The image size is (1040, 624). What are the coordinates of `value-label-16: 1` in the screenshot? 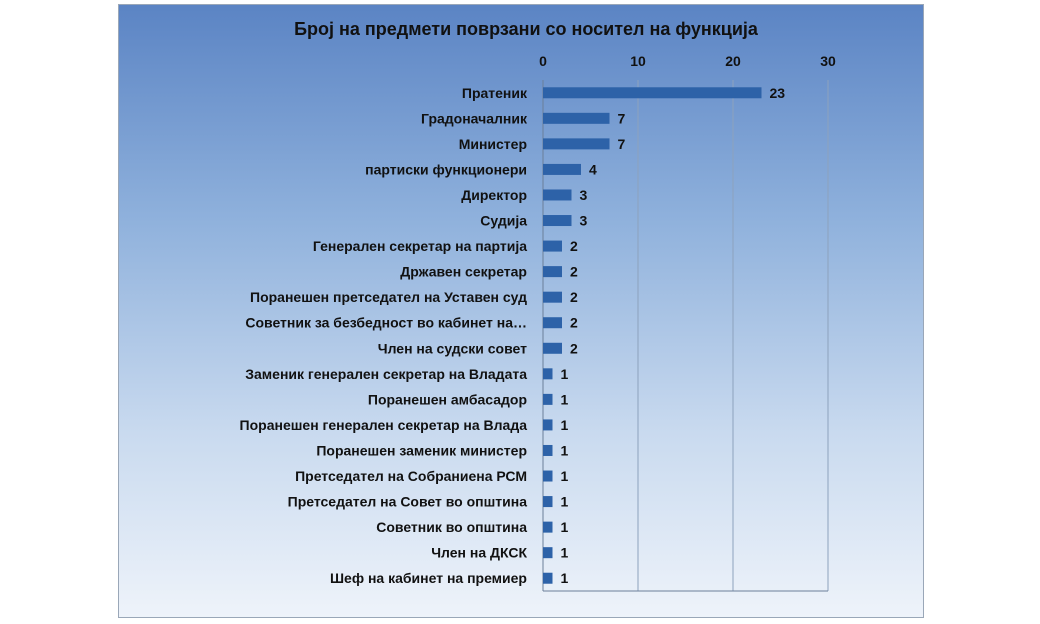 It's located at (565, 502).